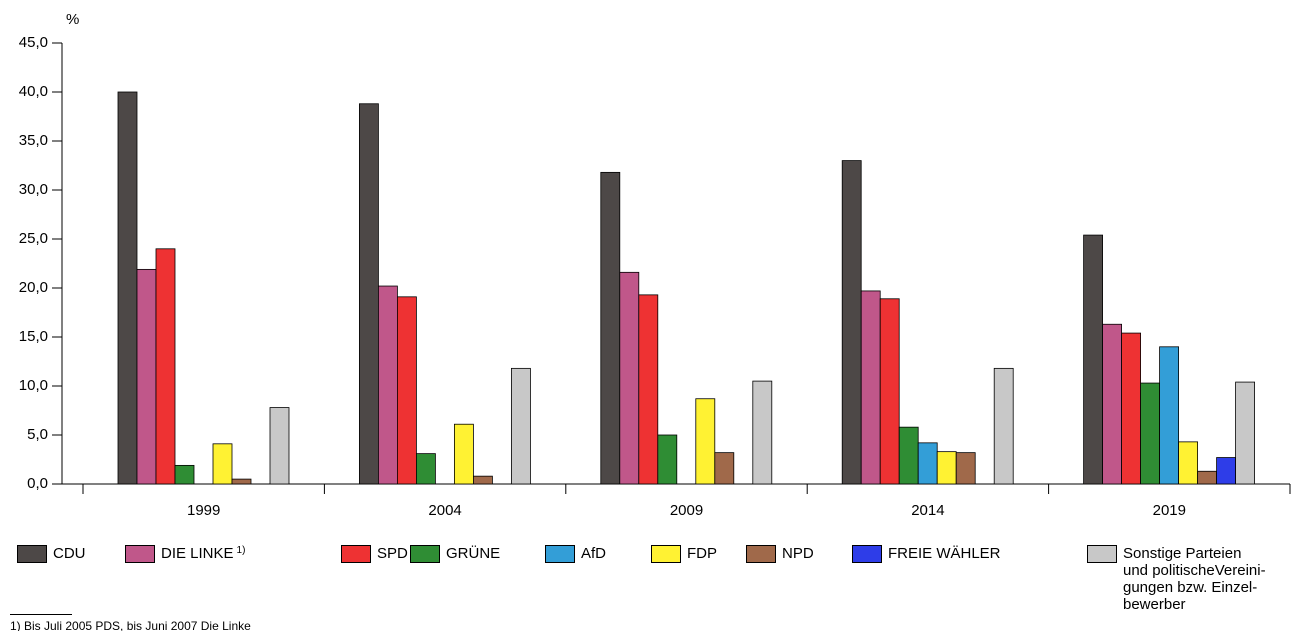 This screenshot has height=631, width=1312. Describe the element at coordinates (798, 553) in the screenshot. I see `legend-label: NPD` at that location.